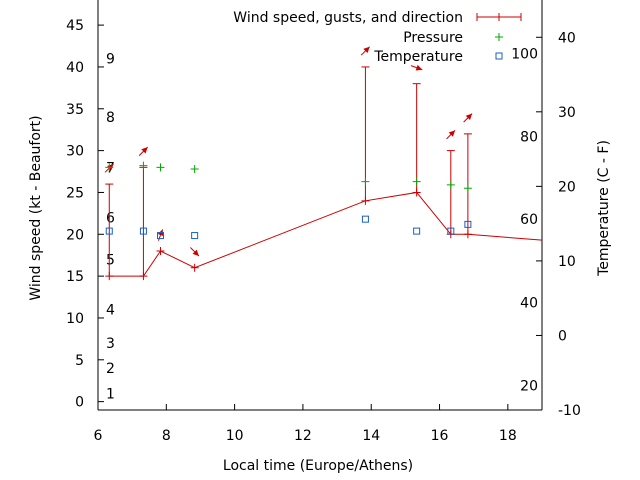 The width and height of the screenshot is (640, 480). Describe the element at coordinates (110, 344) in the screenshot. I see `beaufort-label: 3` at that location.